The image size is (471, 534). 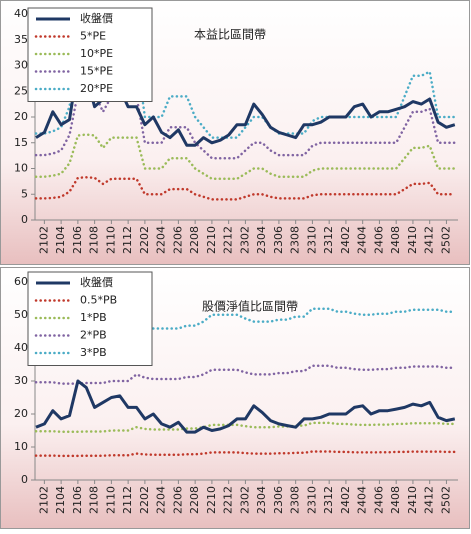 What do you see at coordinates (98, 300) in the screenshot?
I see `legend-label: 0.5*PB` at bounding box center [98, 300].